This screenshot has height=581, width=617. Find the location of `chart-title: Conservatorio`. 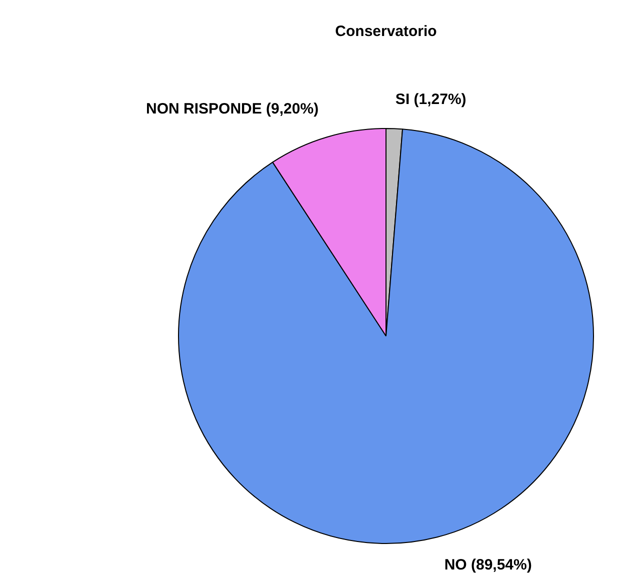

chart-title: Conservatorio is located at coordinates (386, 31).